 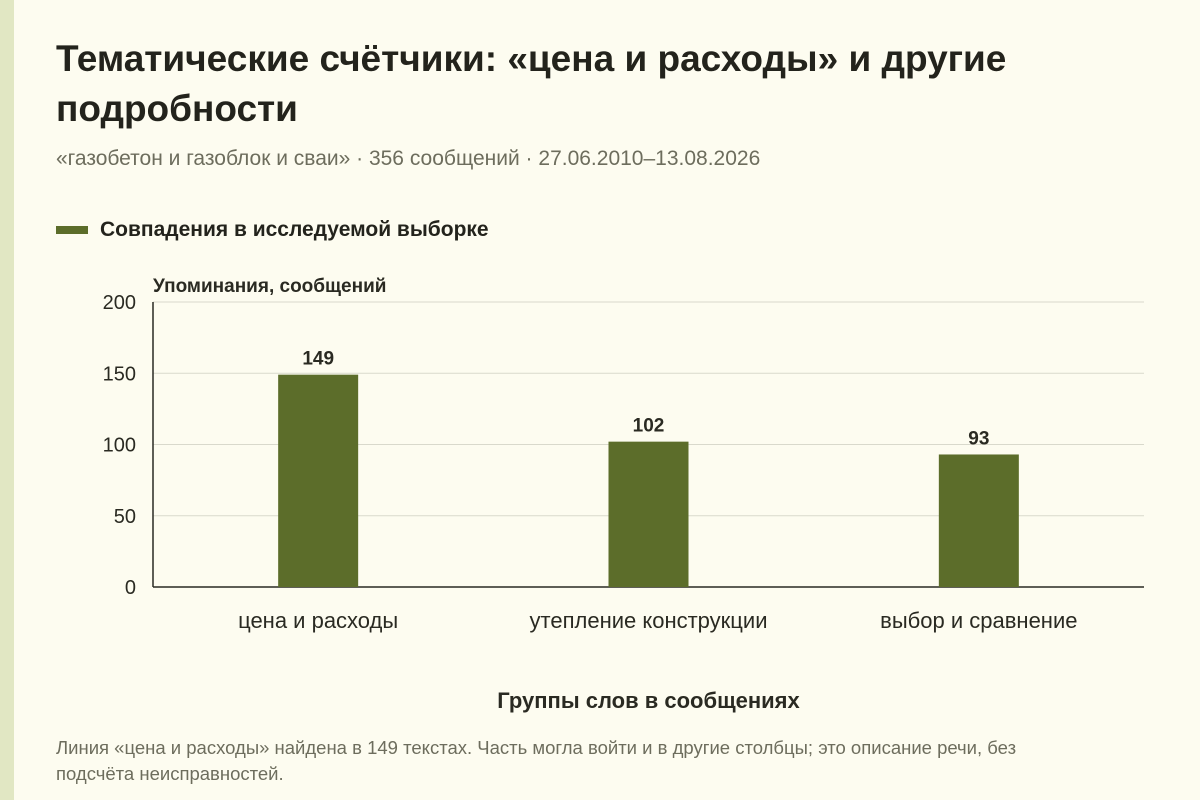 What do you see at coordinates (119, 374) in the screenshot?
I see `y-tick-label: 150` at bounding box center [119, 374].